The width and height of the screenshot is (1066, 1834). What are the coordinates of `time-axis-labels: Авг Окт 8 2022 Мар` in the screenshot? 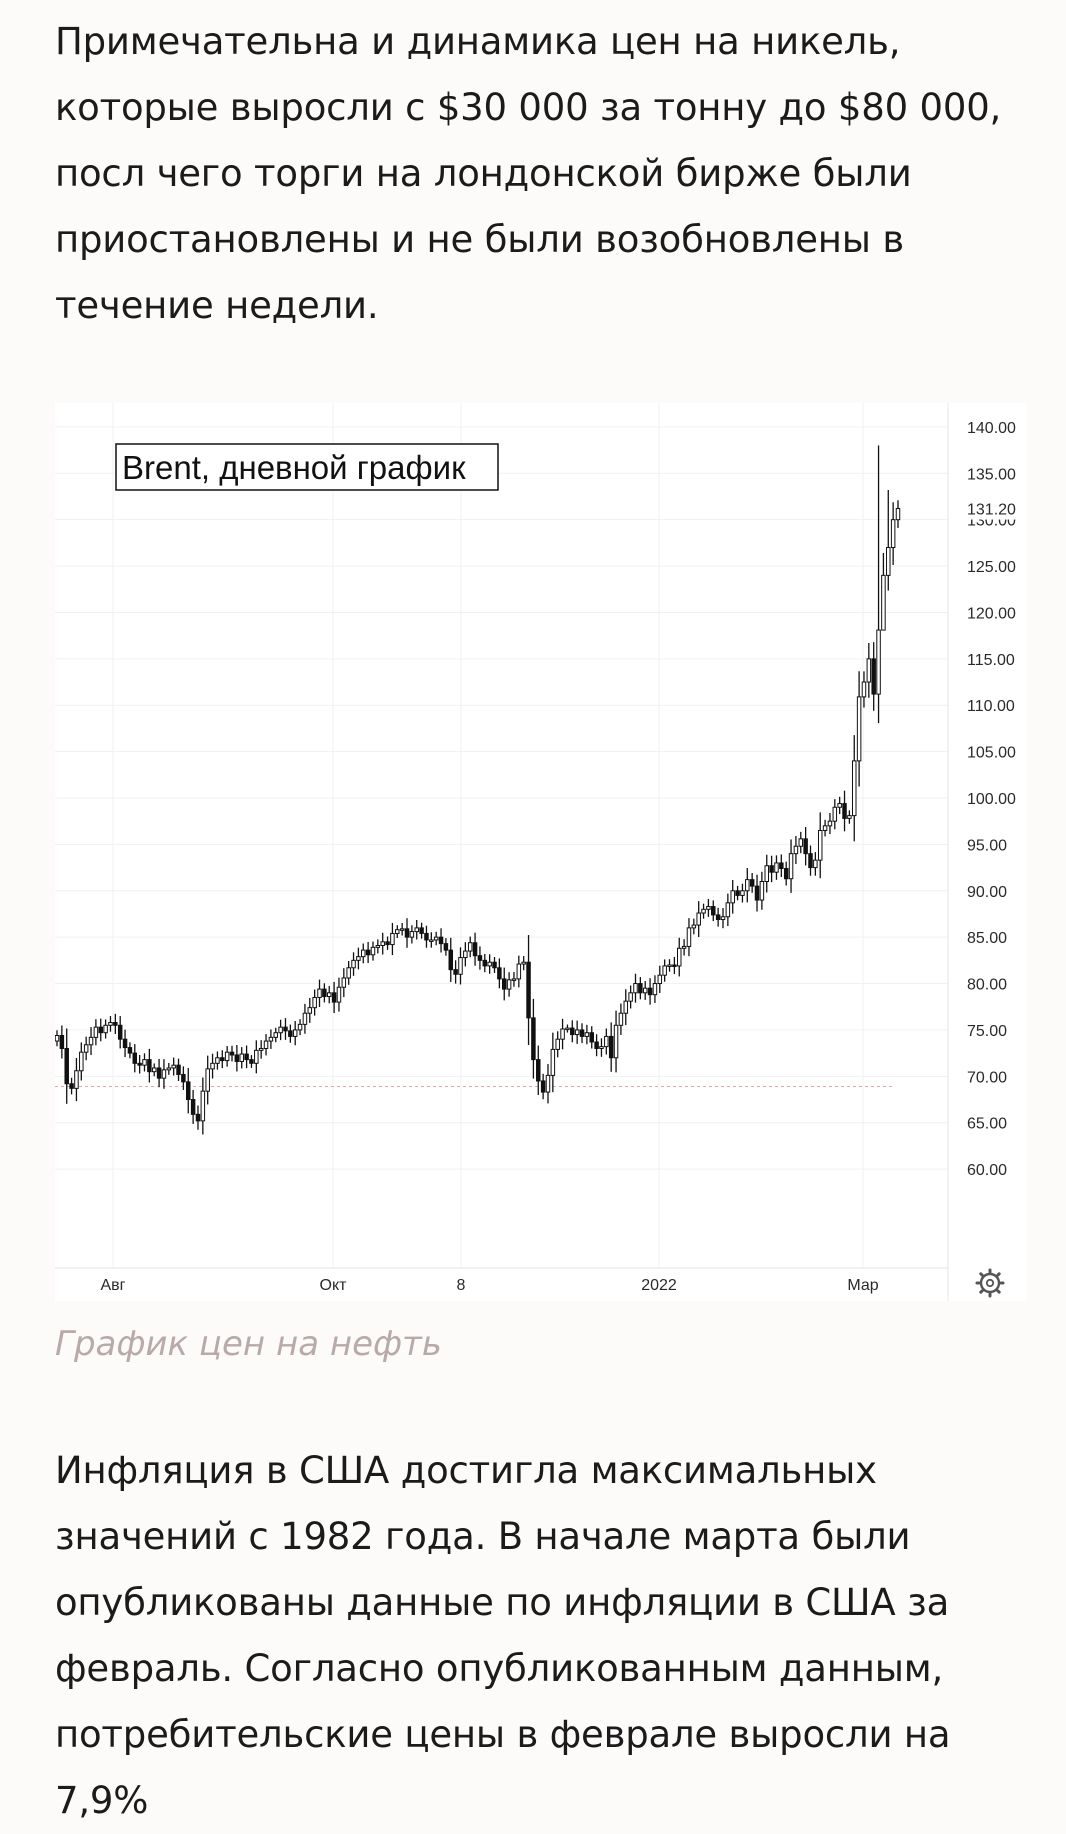 It's located at (489, 1285).